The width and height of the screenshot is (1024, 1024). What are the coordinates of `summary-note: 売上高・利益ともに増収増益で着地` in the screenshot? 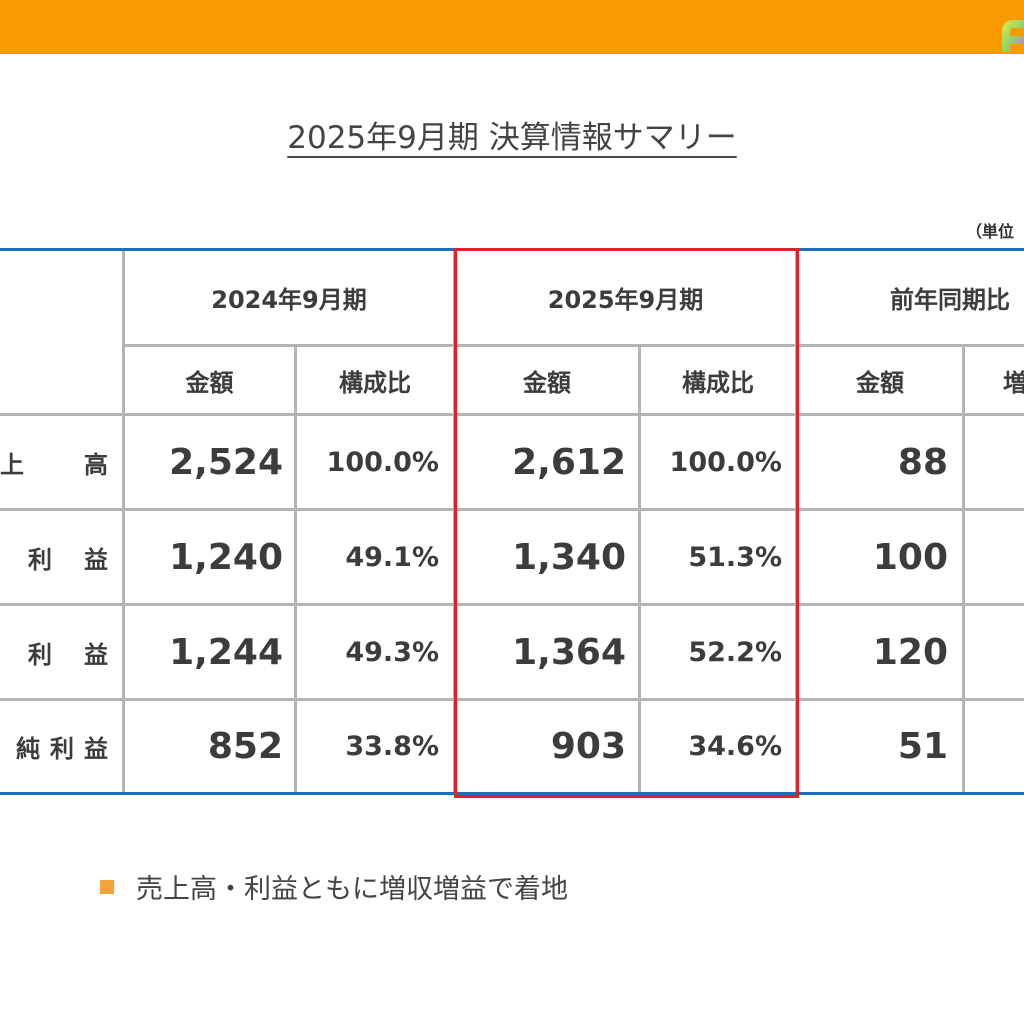 It's located at (334, 886).